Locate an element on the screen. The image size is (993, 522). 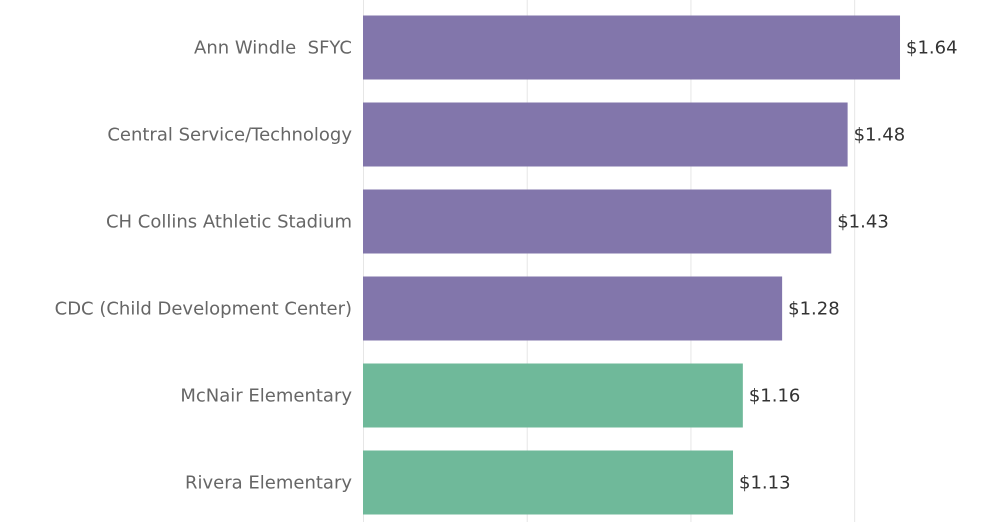
category-label: CH Collins Athletic Stadium is located at coordinates (229, 222).